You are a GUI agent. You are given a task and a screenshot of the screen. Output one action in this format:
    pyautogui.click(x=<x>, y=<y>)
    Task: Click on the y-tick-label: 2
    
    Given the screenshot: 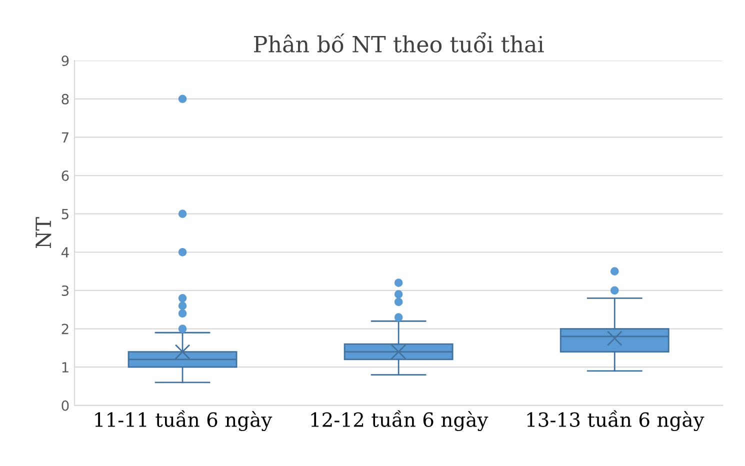 What is the action you would take?
    pyautogui.click(x=65, y=329)
    